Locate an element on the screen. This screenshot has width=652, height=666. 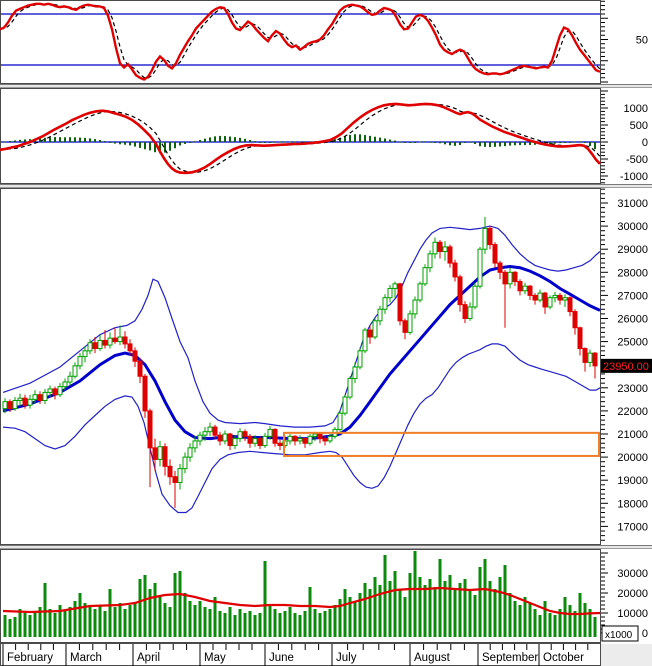
panel-splitter-stochastic-macd is located at coordinates (326, 86).